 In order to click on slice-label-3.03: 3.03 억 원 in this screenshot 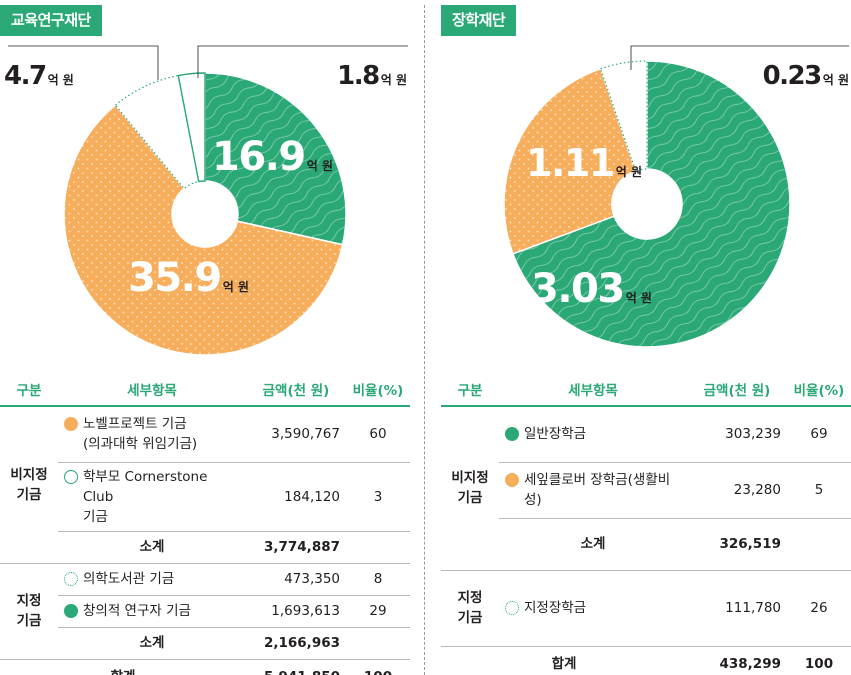, I will do `click(591, 289)`.